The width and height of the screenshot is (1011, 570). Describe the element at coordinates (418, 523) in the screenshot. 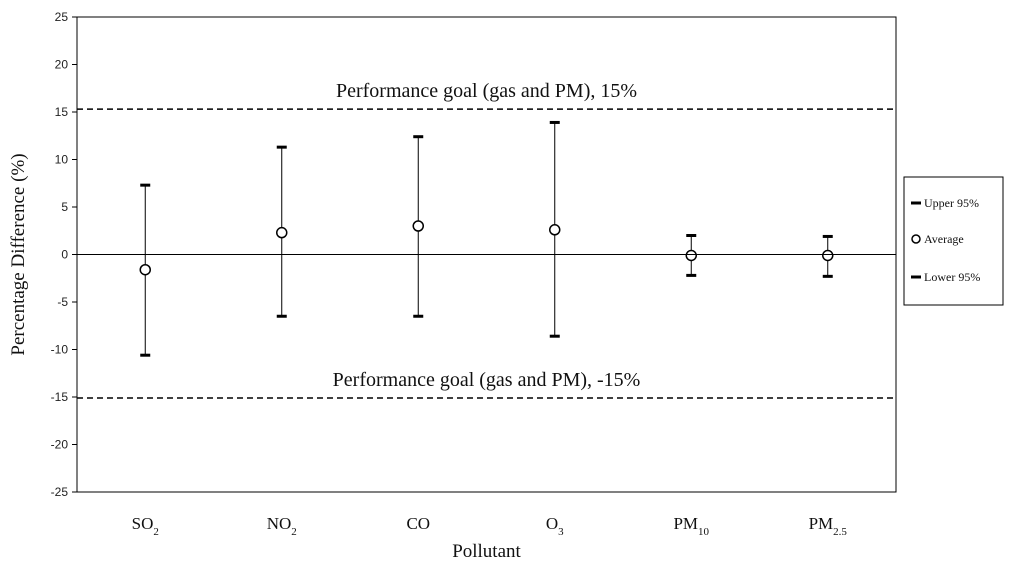

I see `x-category-label: CO` at that location.